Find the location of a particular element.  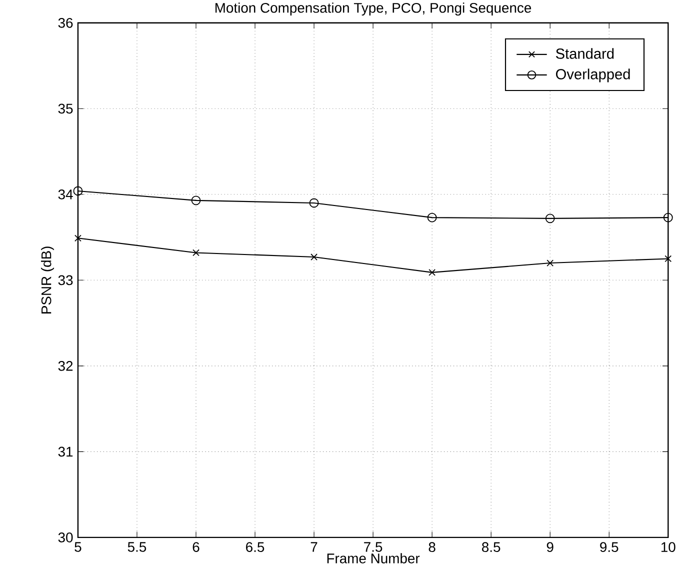

x-tick-label: 7.5 is located at coordinates (373, 547).